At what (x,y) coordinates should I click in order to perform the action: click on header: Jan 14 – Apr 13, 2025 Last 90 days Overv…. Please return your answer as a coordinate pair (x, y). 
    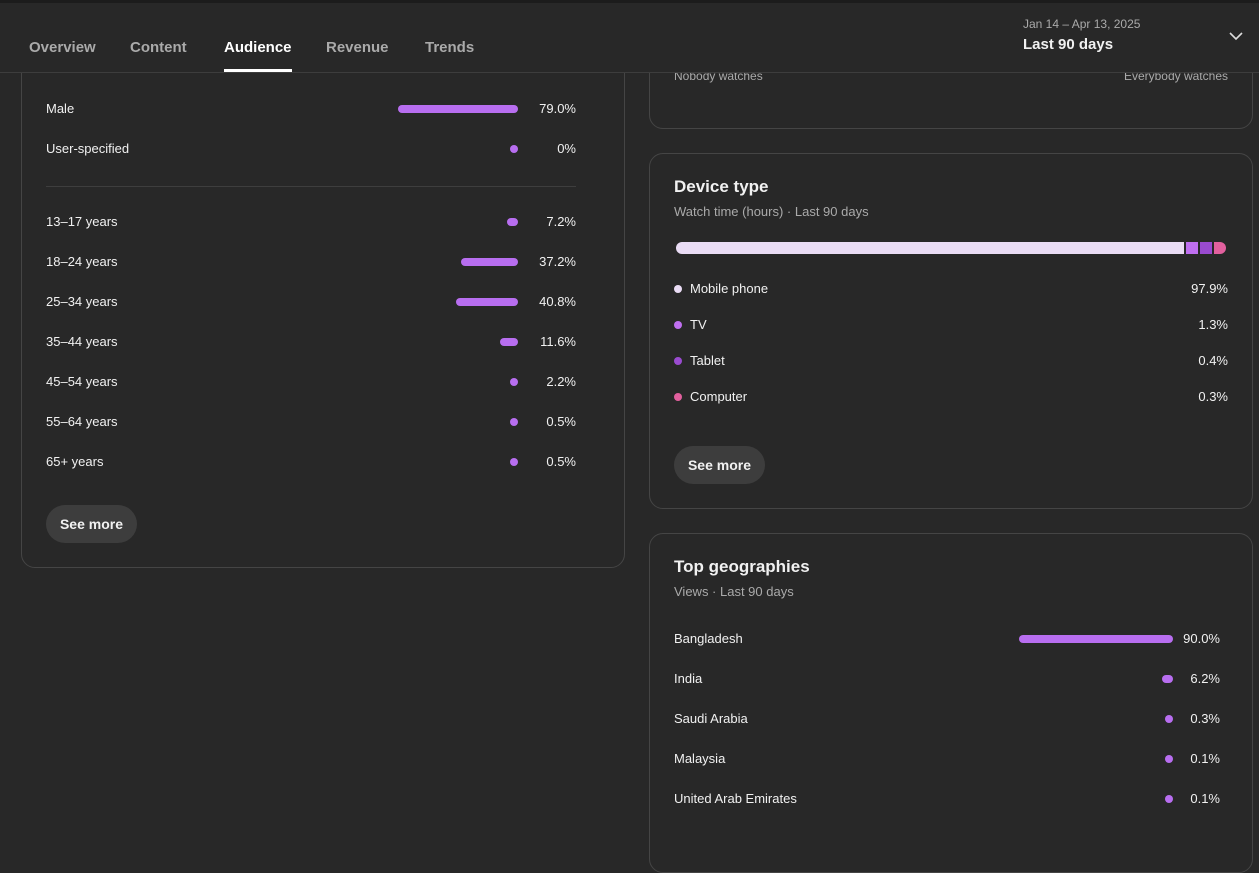
    Looking at the image, I should click on (629, 36).